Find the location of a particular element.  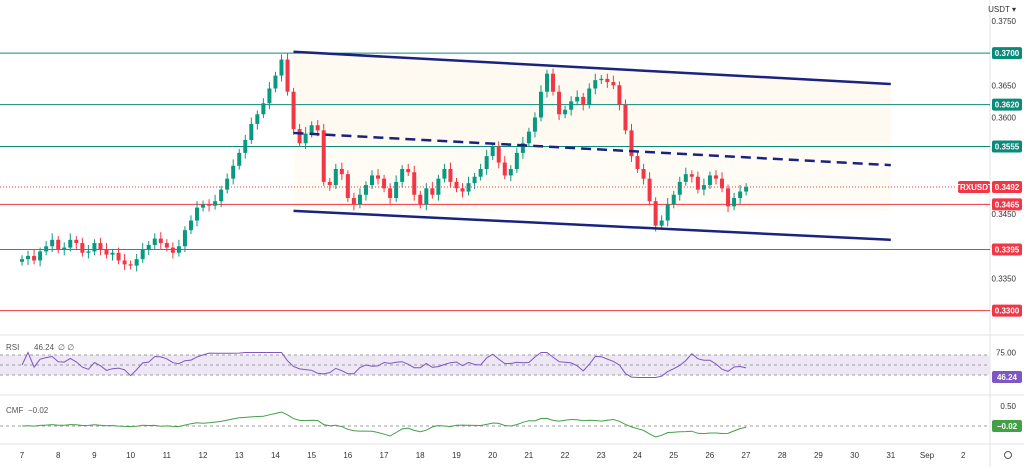

settings-icon is located at coordinates (1008, 455).